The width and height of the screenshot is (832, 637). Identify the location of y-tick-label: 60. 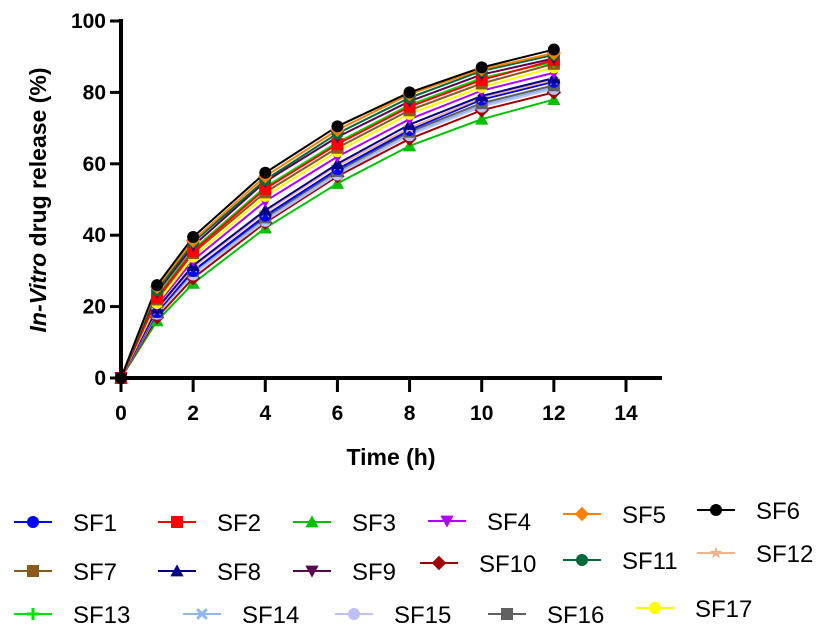
(94, 164).